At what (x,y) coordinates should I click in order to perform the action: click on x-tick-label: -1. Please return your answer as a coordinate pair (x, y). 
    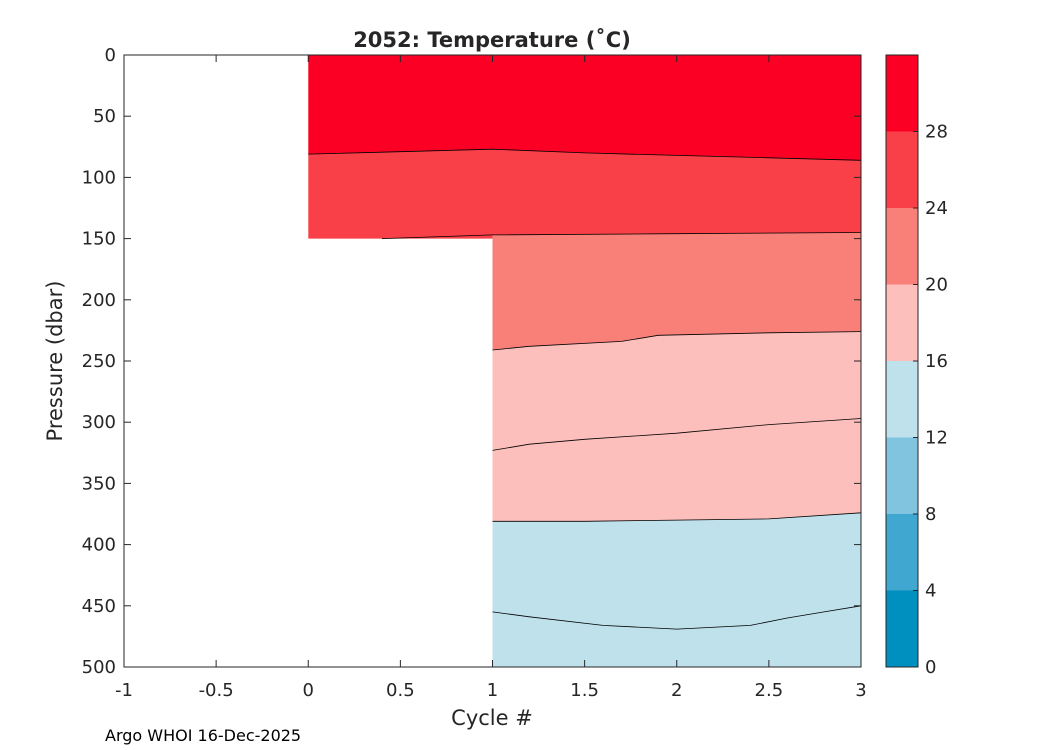
    Looking at the image, I should click on (124, 690).